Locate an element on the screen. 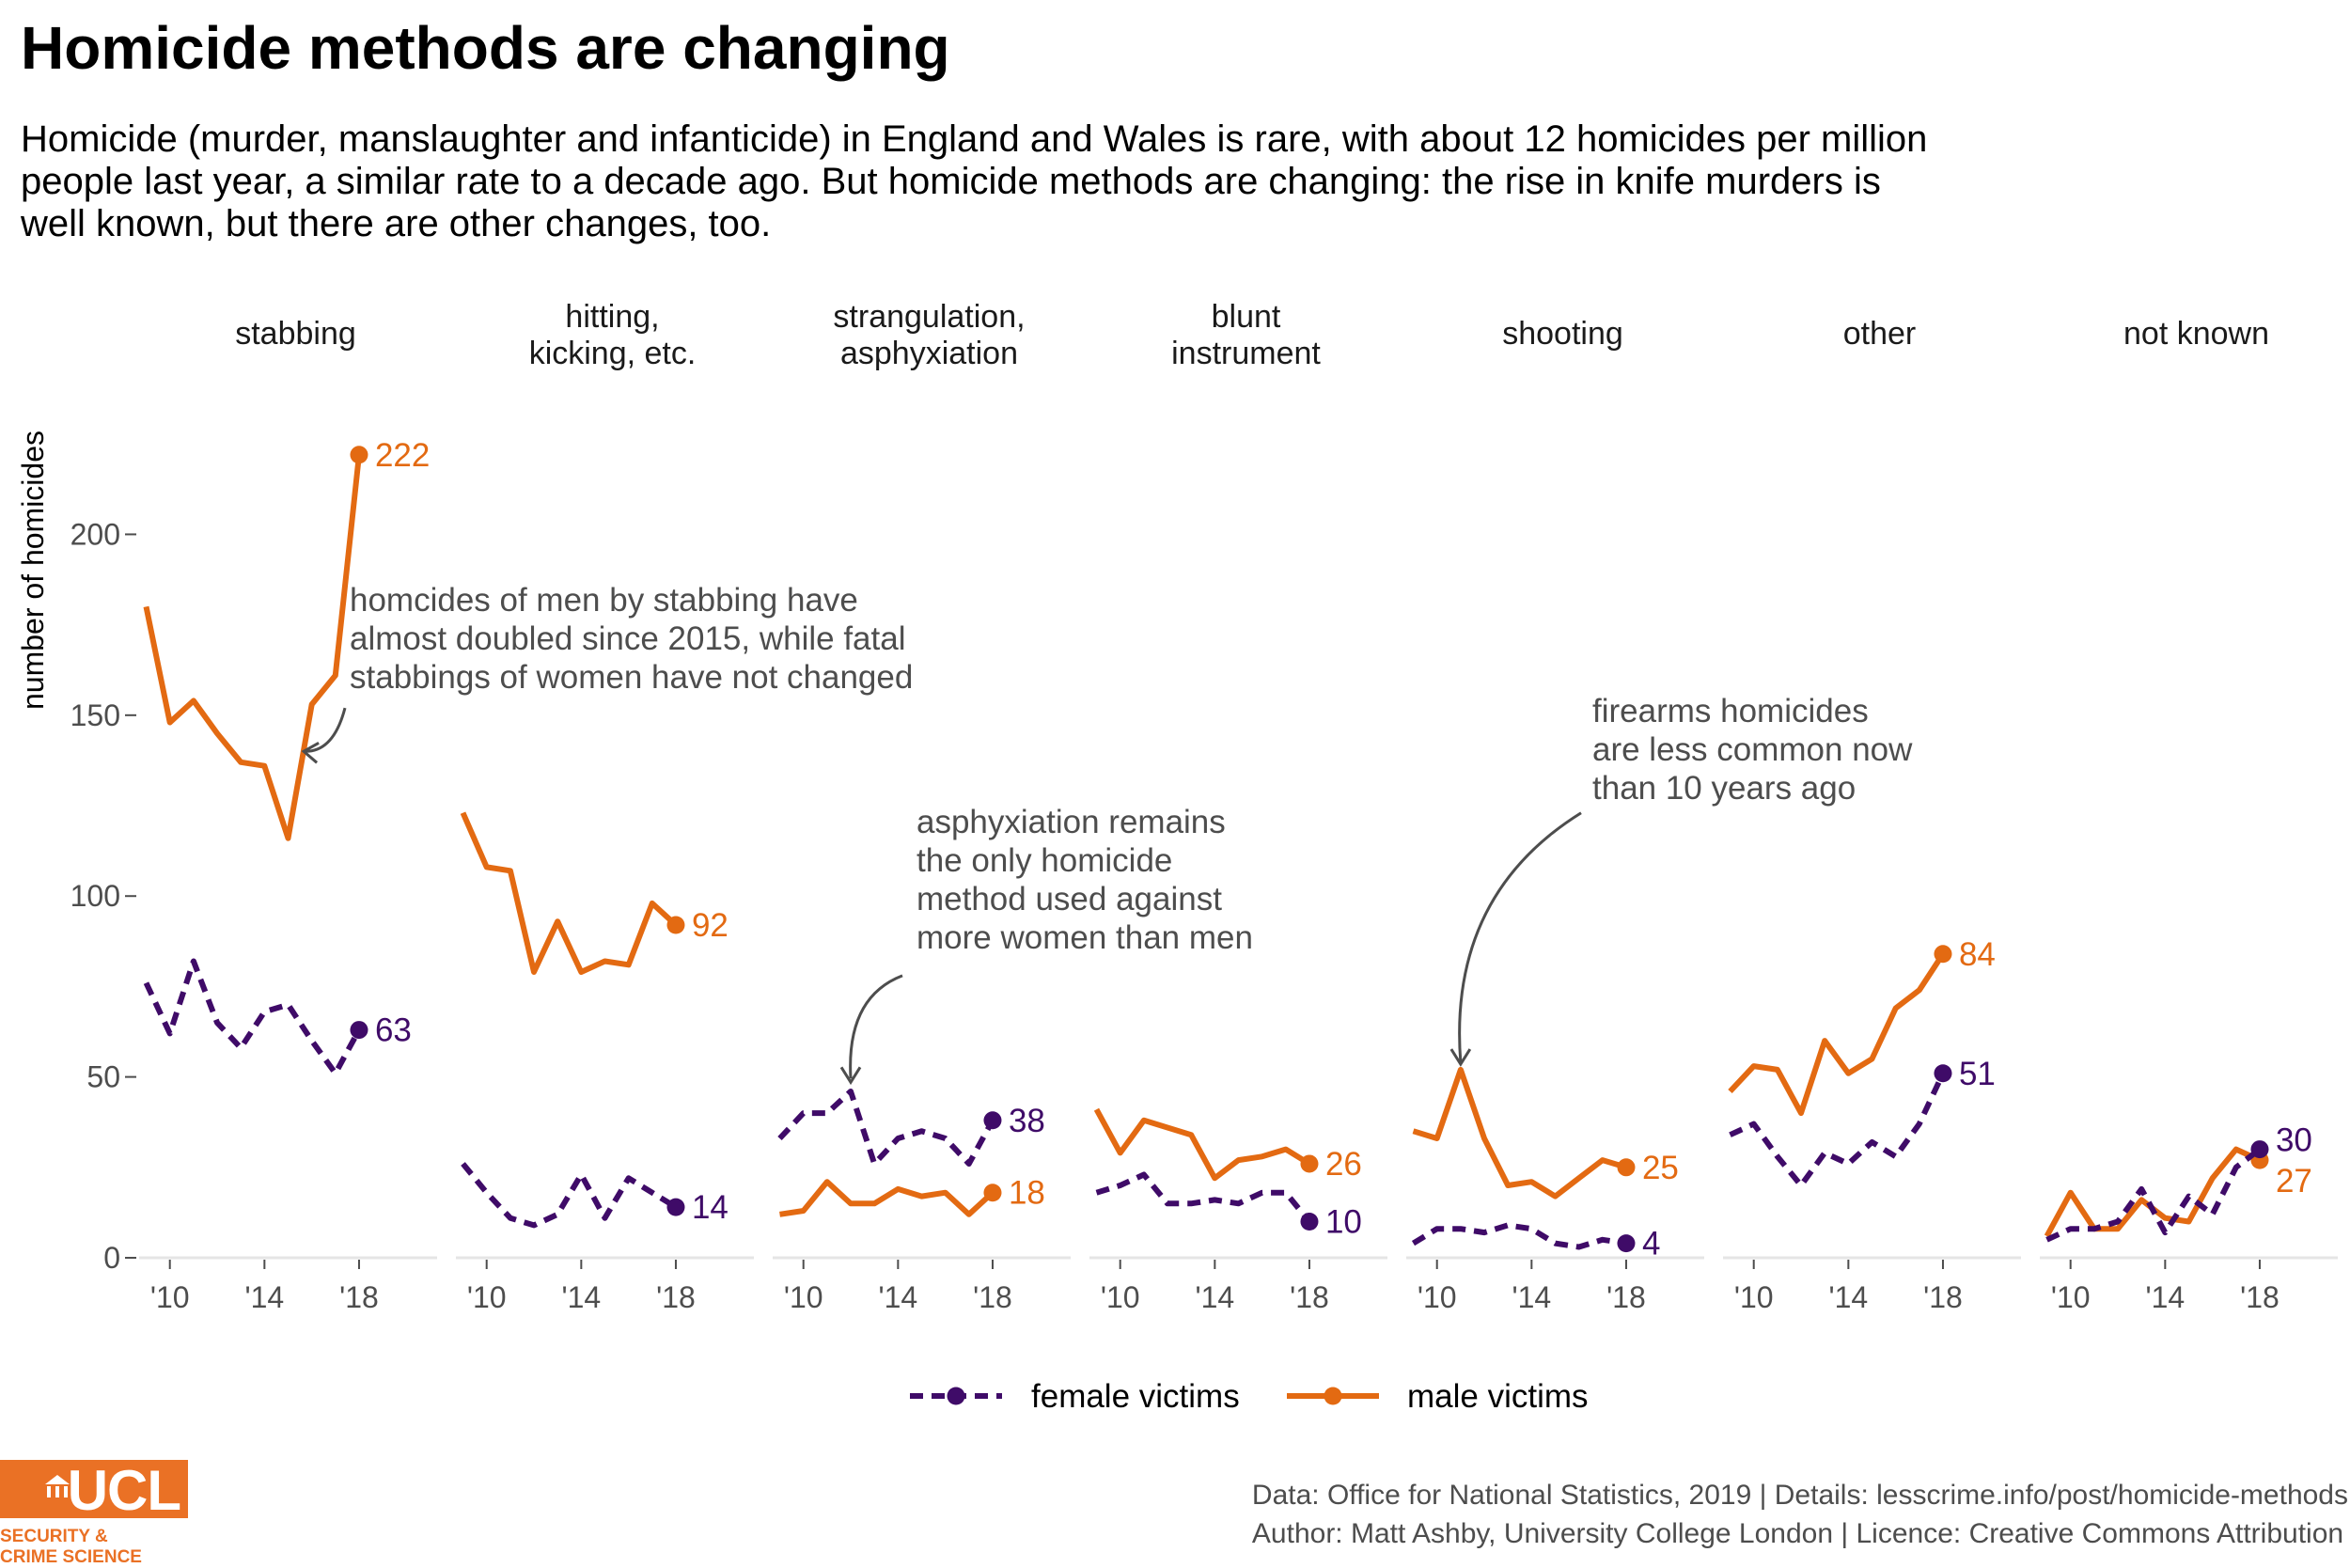 Image resolution: width=2350 pixels, height=1568 pixels. end-label: 51 is located at coordinates (1977, 1074).